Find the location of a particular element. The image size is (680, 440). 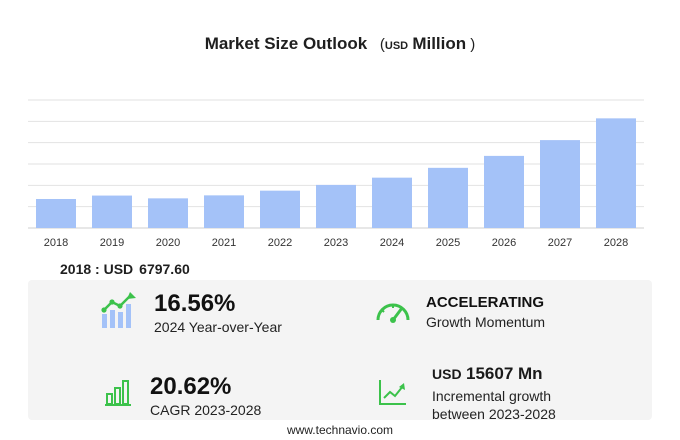

bar-2022 is located at coordinates (280, 209).